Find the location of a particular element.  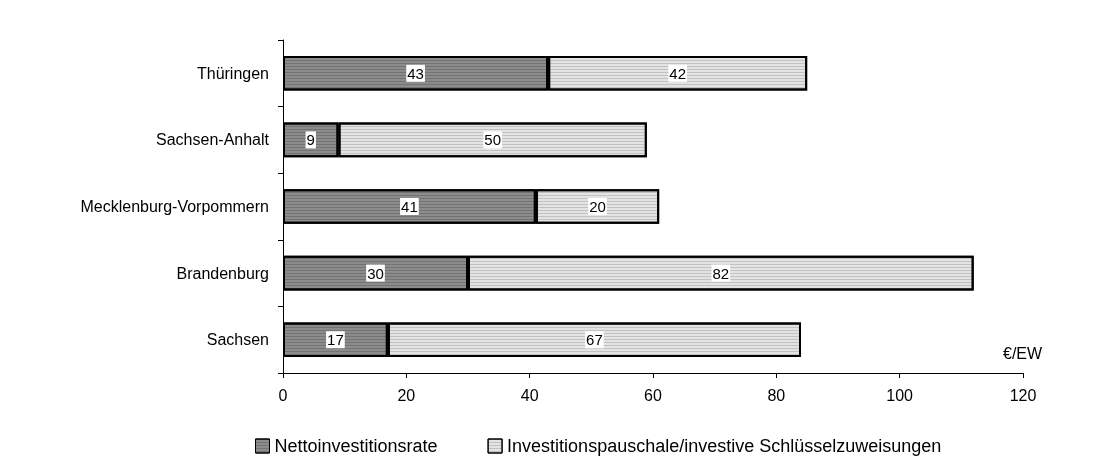

data-label: 43 is located at coordinates (415, 73).